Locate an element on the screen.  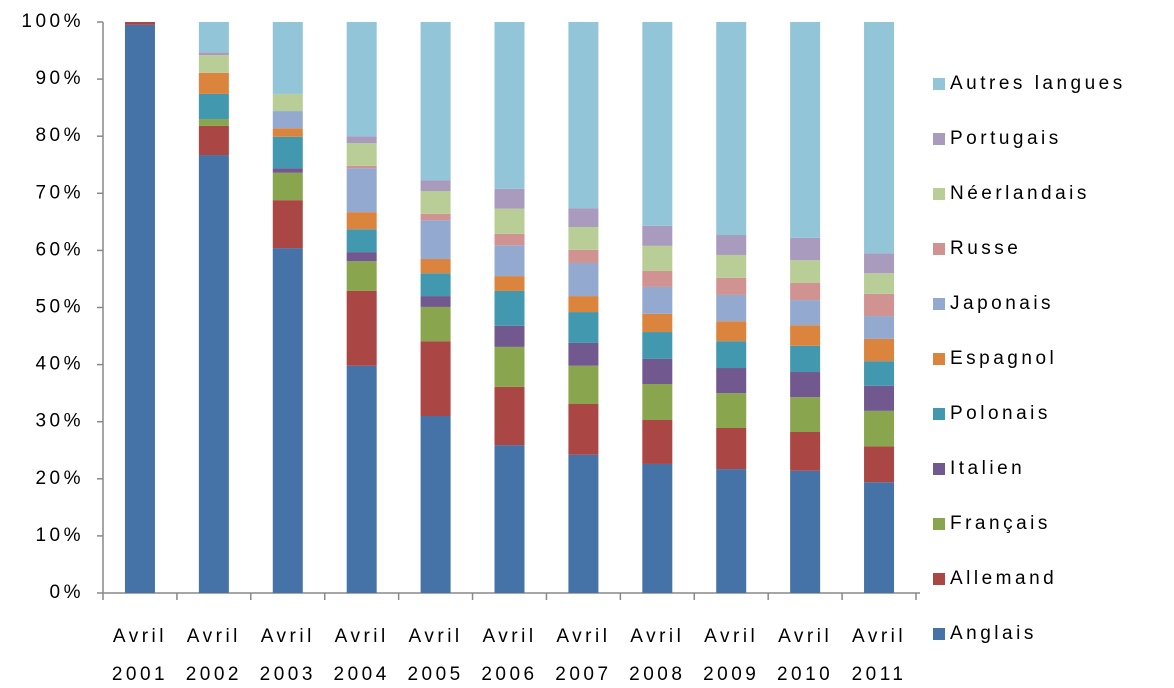
x-tick-label: Avril 2007 is located at coordinates (583, 655).